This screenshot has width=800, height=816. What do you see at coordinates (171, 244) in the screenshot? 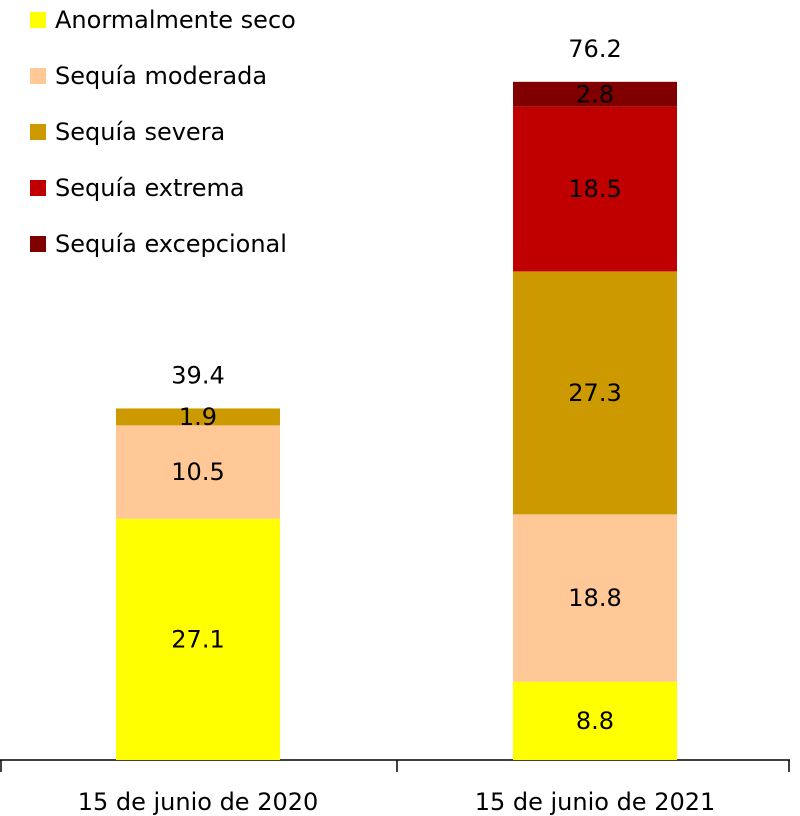
I see `legend-label: Sequía excepcional` at bounding box center [171, 244].